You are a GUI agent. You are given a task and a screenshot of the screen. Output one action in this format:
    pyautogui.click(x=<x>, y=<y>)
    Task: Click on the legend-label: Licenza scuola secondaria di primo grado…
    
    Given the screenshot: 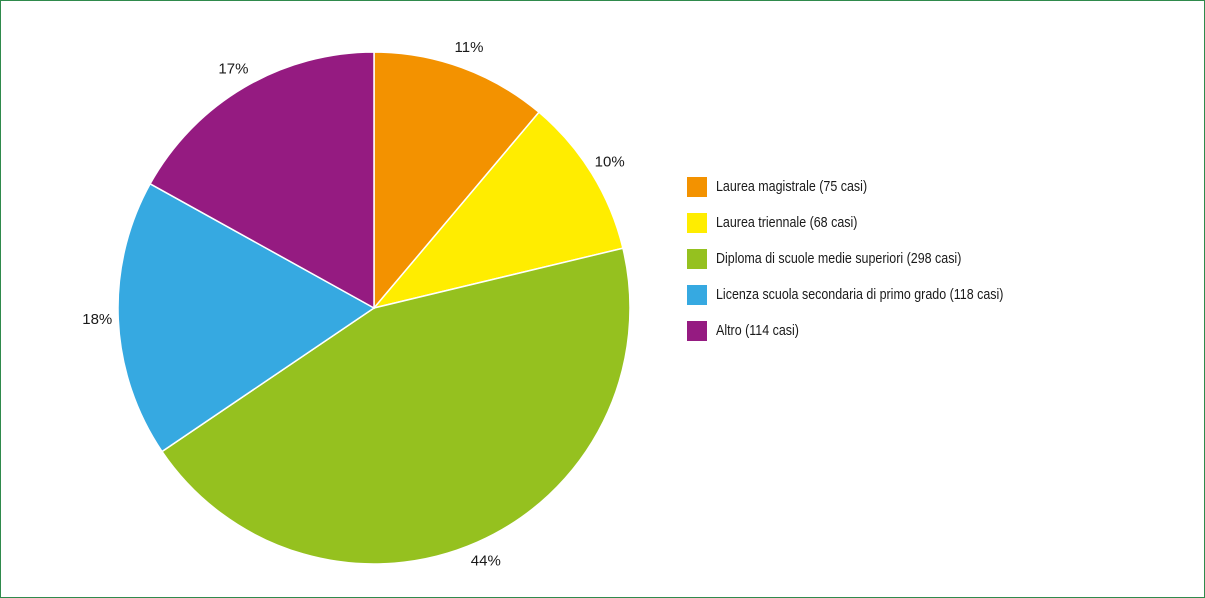 What is the action you would take?
    pyautogui.click(x=860, y=295)
    